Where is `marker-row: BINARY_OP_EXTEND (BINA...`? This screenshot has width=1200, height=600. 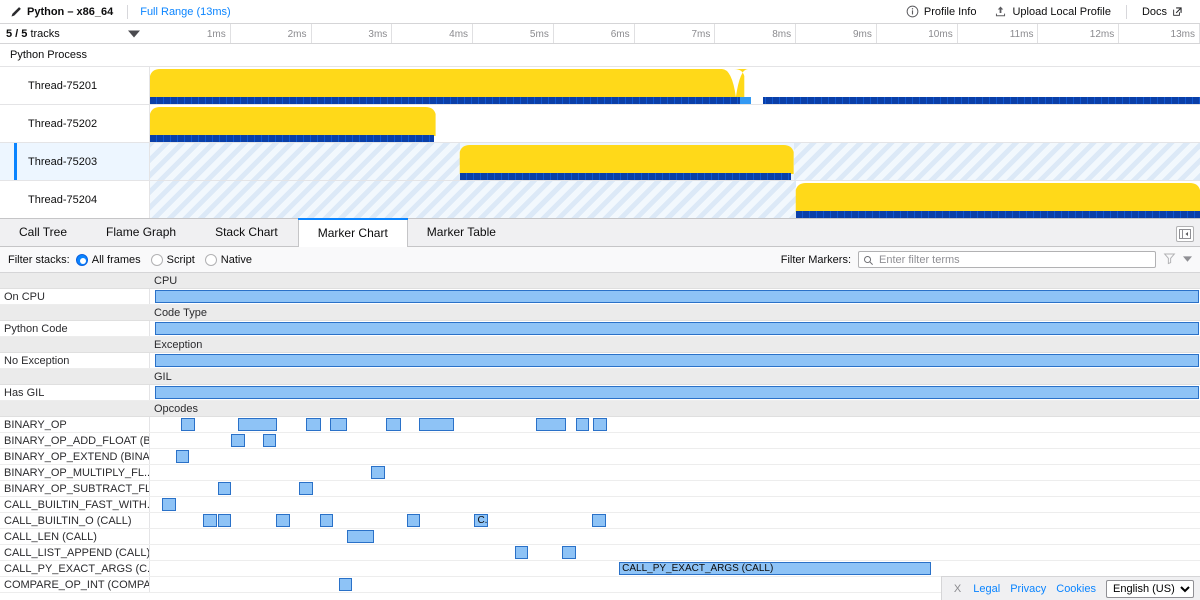
marker-row: BINARY_OP_EXTEND (BINA... is located at coordinates (600, 457).